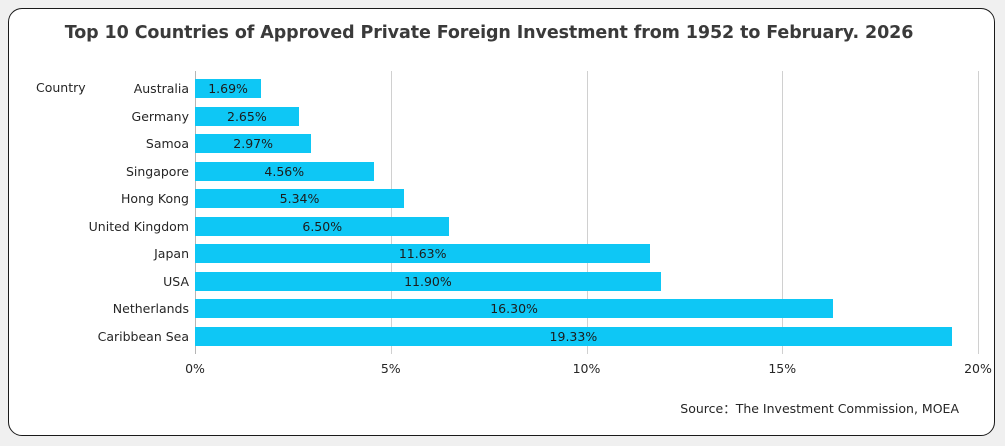  I want to click on bar-row: 2.65%, so click(586, 116).